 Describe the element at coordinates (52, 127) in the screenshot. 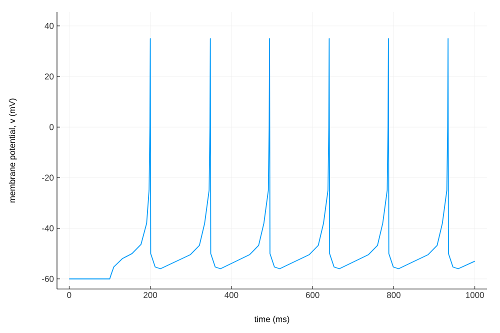

I see `y-tick-label: 0` at that location.